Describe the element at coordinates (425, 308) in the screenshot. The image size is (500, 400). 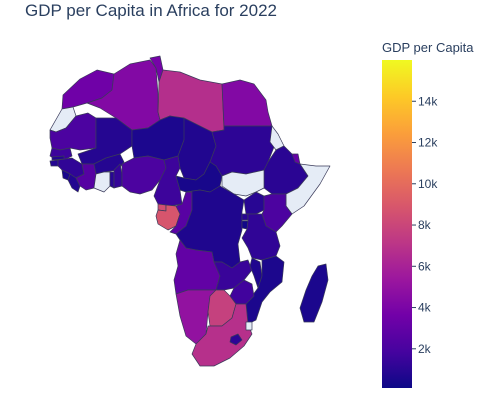
I see `colorbar-tick-label: 4k` at that location.